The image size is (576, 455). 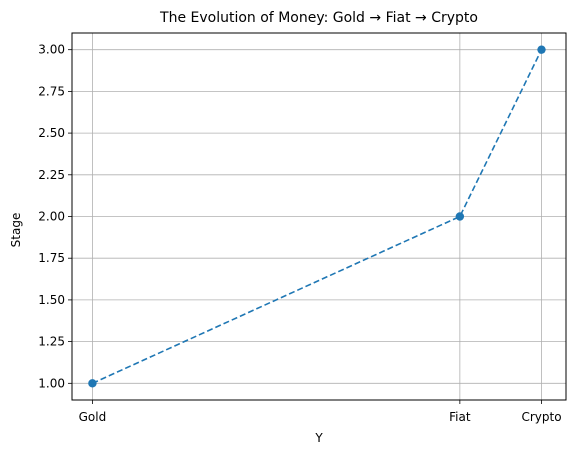 I want to click on y-tick-label: 2.00, so click(x=51, y=217).